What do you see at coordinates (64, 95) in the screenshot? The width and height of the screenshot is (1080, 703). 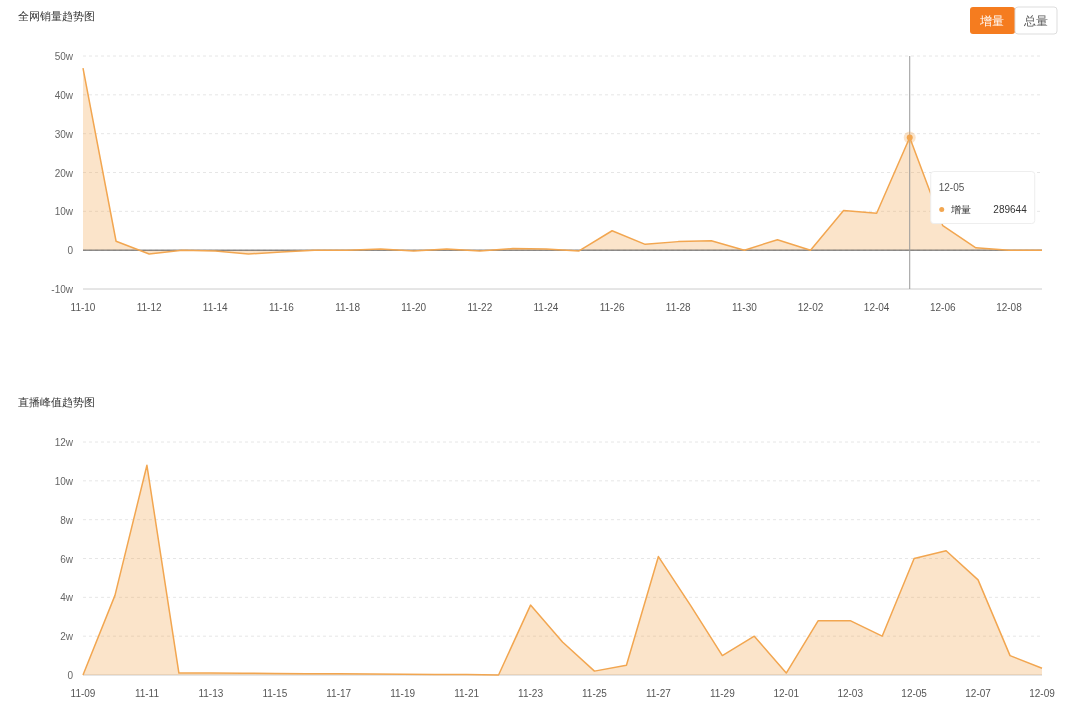 I see `y-tick-label: 40w` at bounding box center [64, 95].